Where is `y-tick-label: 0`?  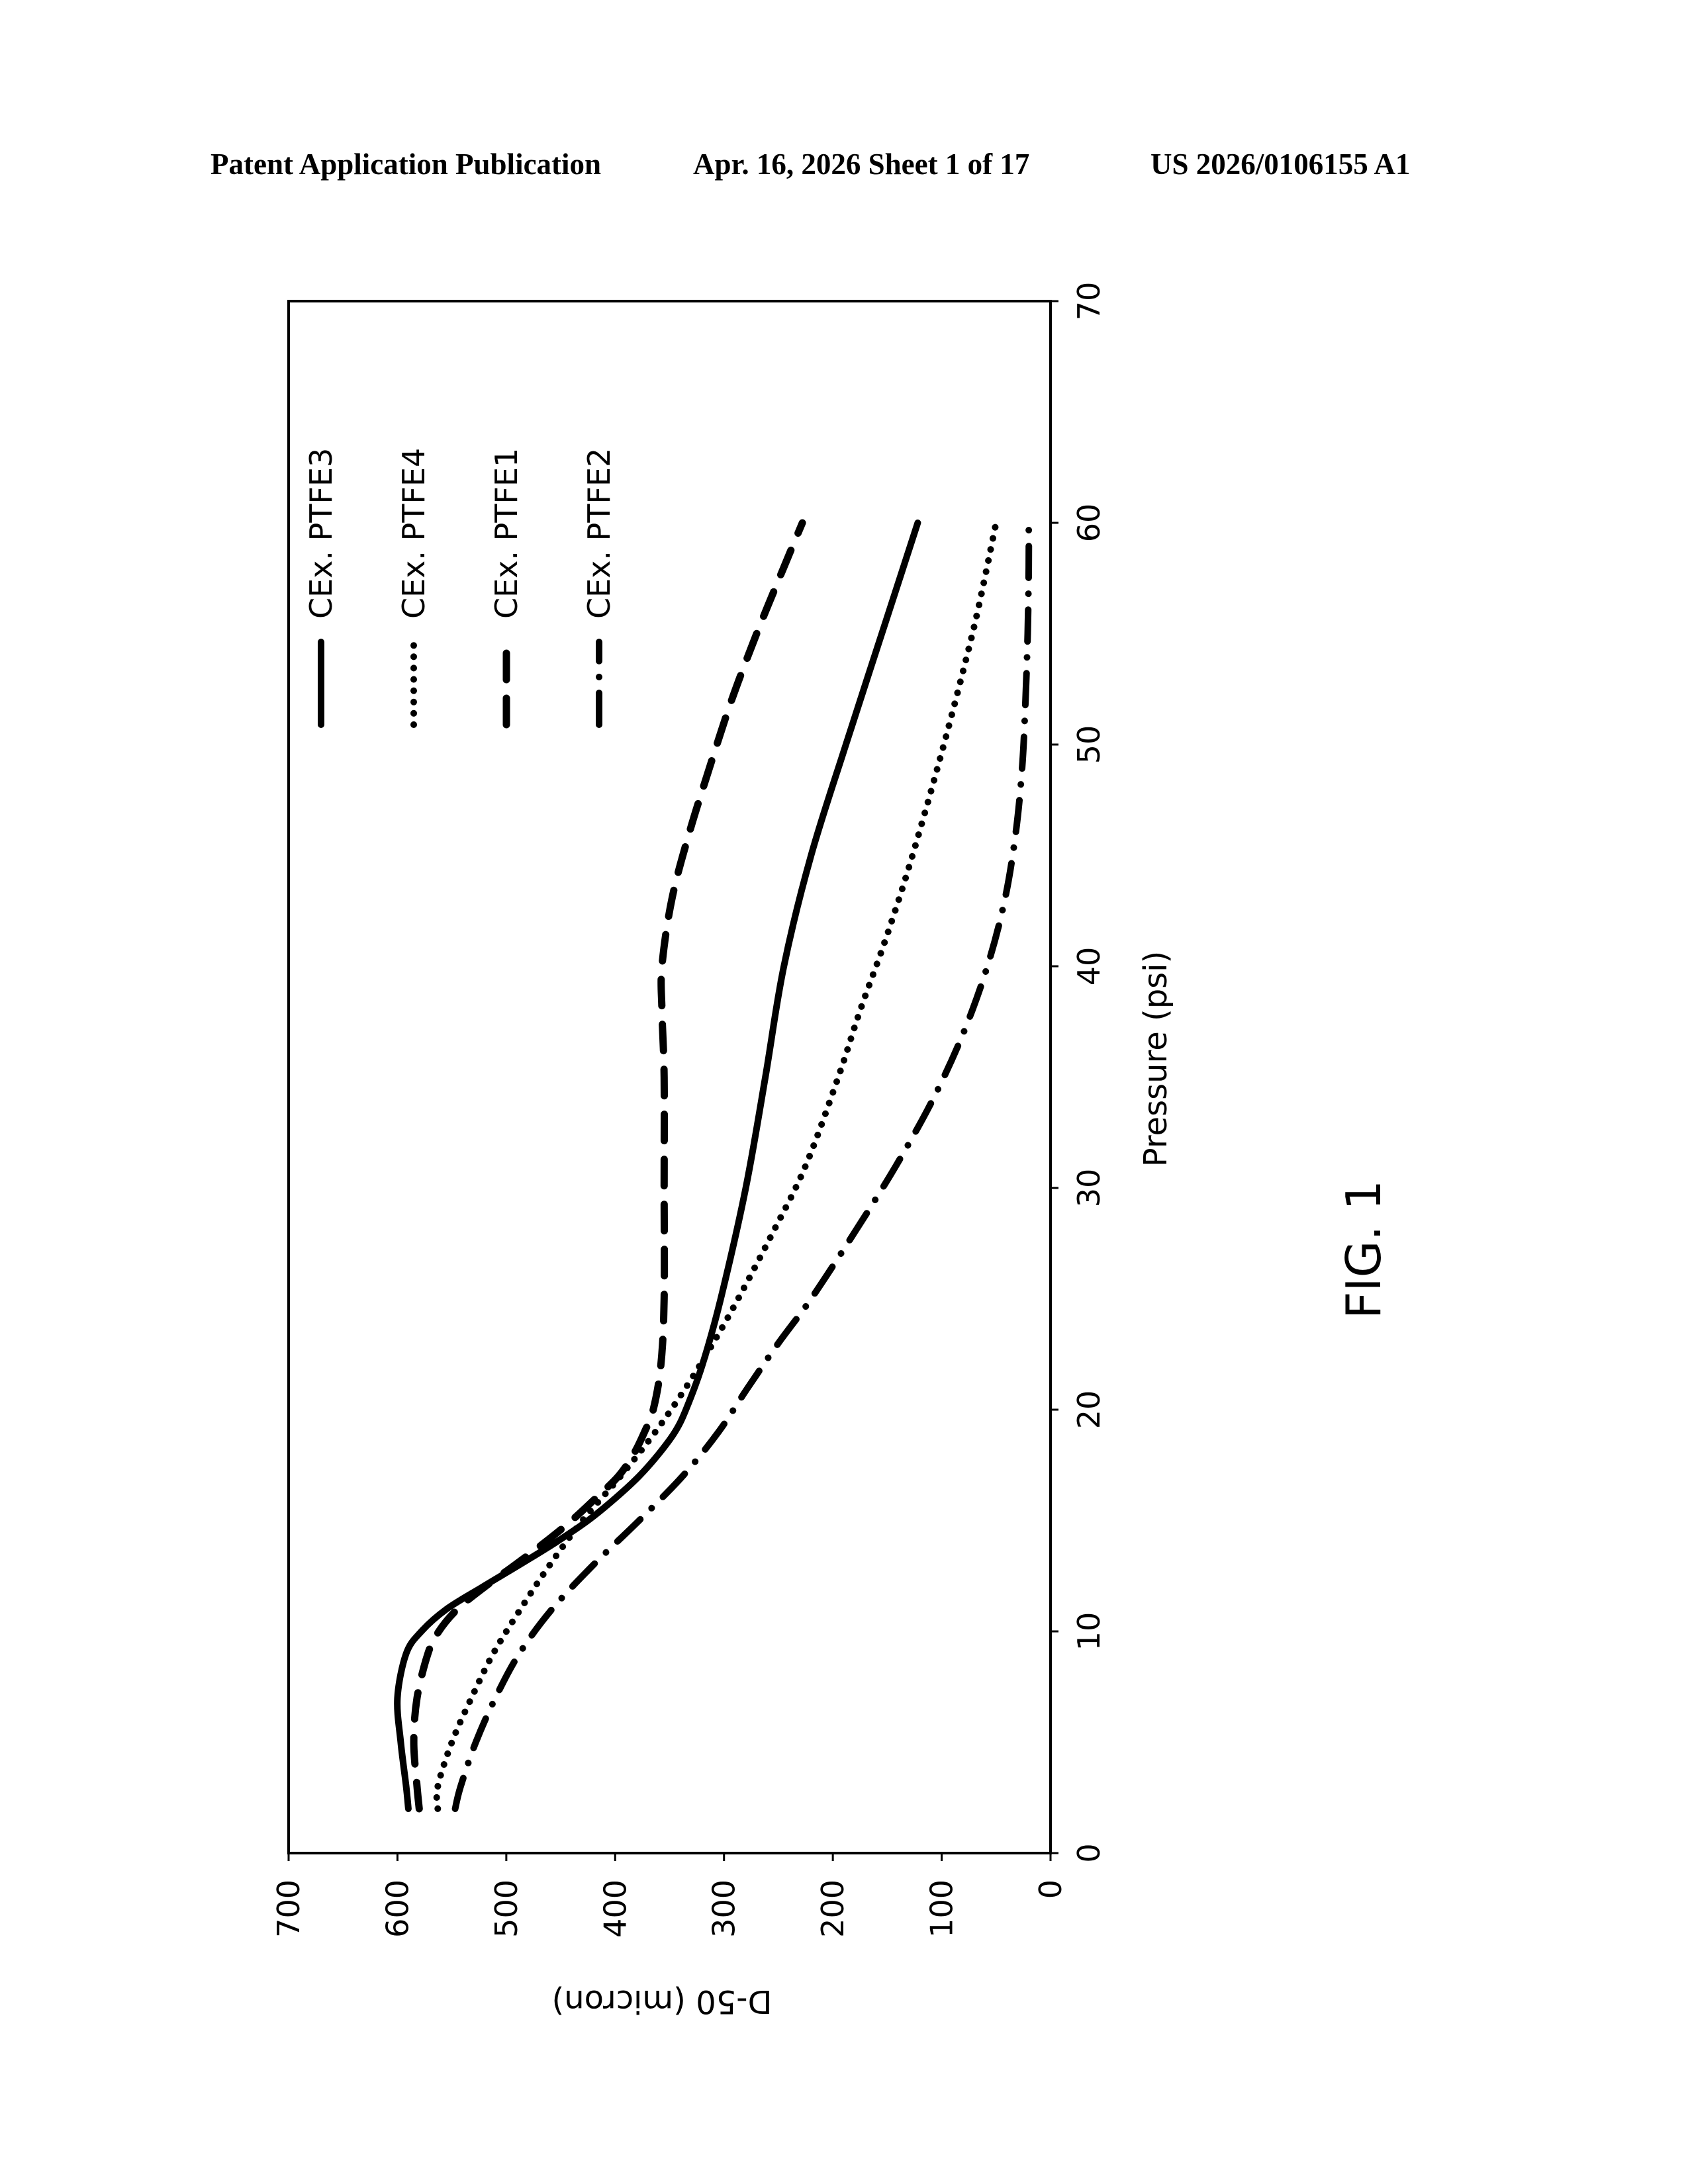 y-tick-label: 0 is located at coordinates (1050, 1889).